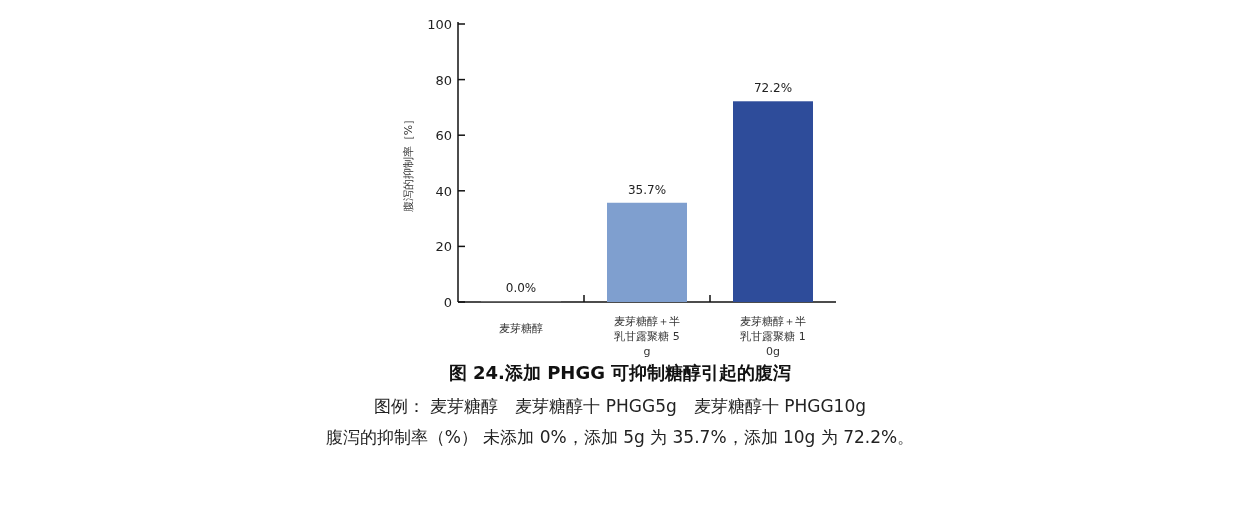  I want to click on text: 图例： 麦芽糖醇 麦芽糖醇十 PHGG5g 麦芽糖醇十 PHGG10g, so click(620, 406).